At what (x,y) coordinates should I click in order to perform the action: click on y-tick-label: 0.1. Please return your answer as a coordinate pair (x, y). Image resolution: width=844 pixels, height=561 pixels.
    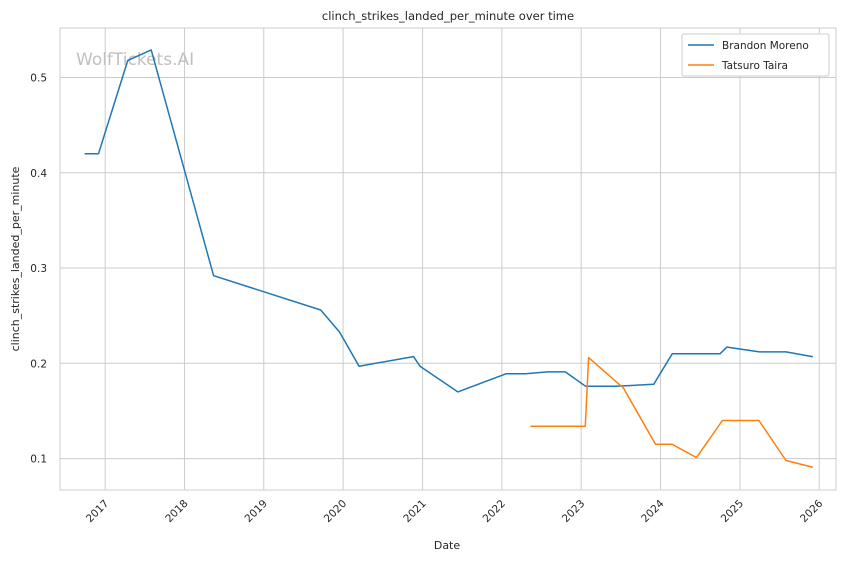
    Looking at the image, I should click on (38, 460).